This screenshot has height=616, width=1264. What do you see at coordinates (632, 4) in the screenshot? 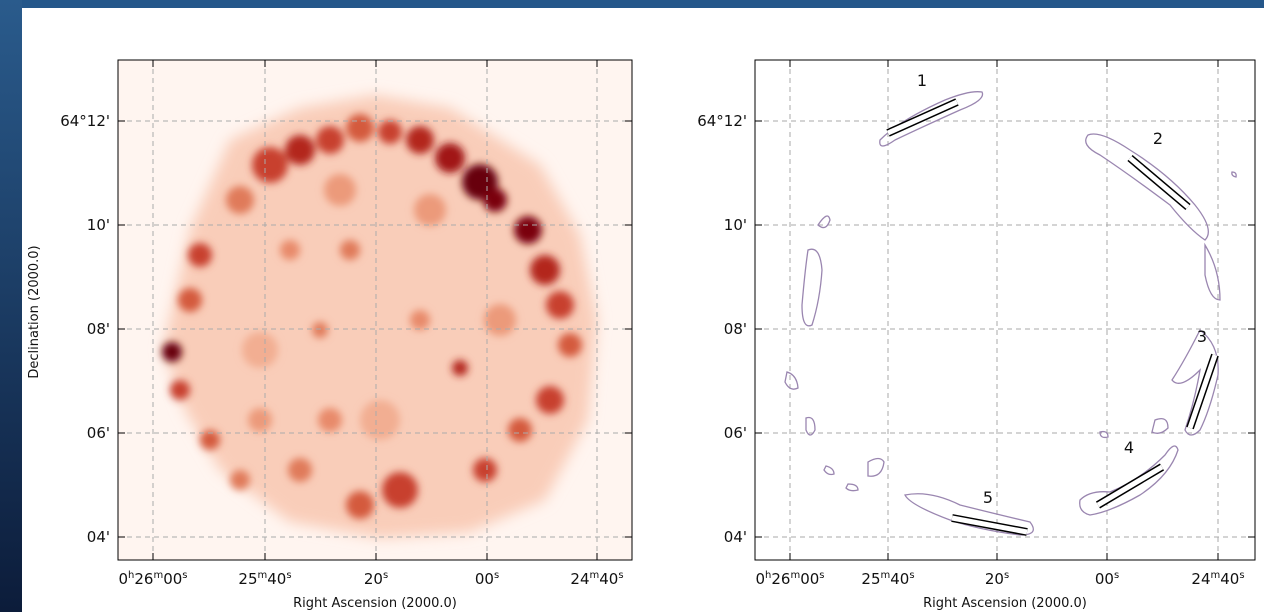
I see `top-bar` at bounding box center [632, 4].